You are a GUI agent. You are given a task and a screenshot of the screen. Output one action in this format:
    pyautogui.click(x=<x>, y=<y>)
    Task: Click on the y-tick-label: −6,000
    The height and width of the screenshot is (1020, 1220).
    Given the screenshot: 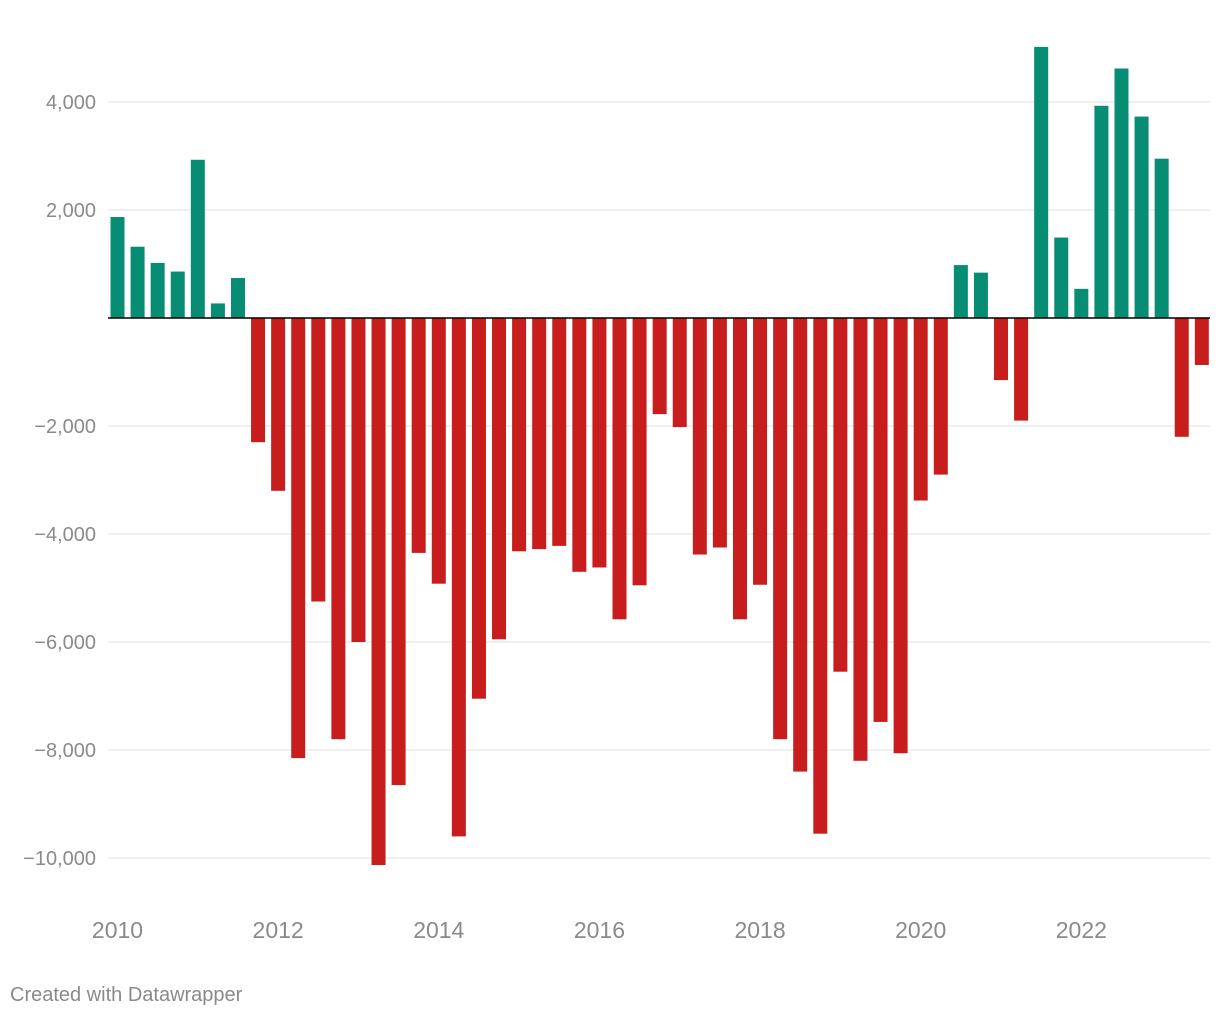 What is the action you would take?
    pyautogui.click(x=65, y=643)
    